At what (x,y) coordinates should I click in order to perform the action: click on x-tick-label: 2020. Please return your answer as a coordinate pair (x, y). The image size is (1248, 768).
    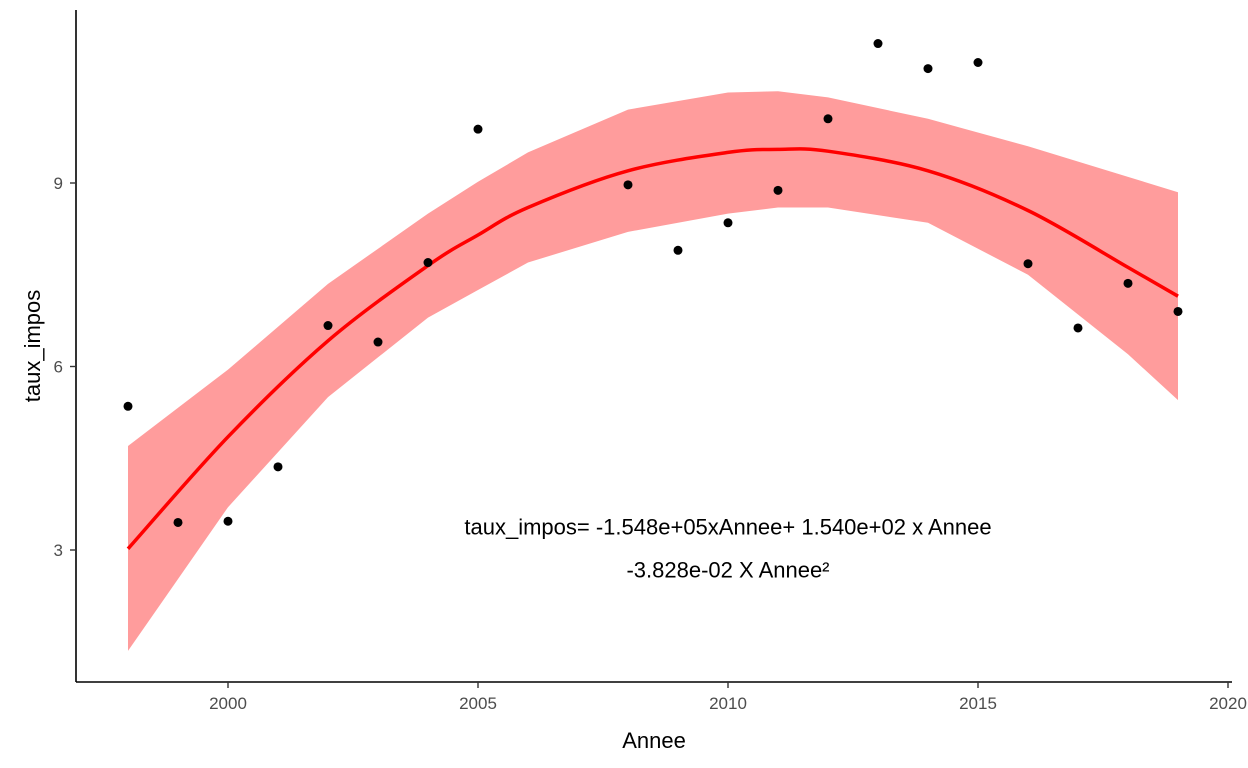
    Looking at the image, I should click on (1228, 703).